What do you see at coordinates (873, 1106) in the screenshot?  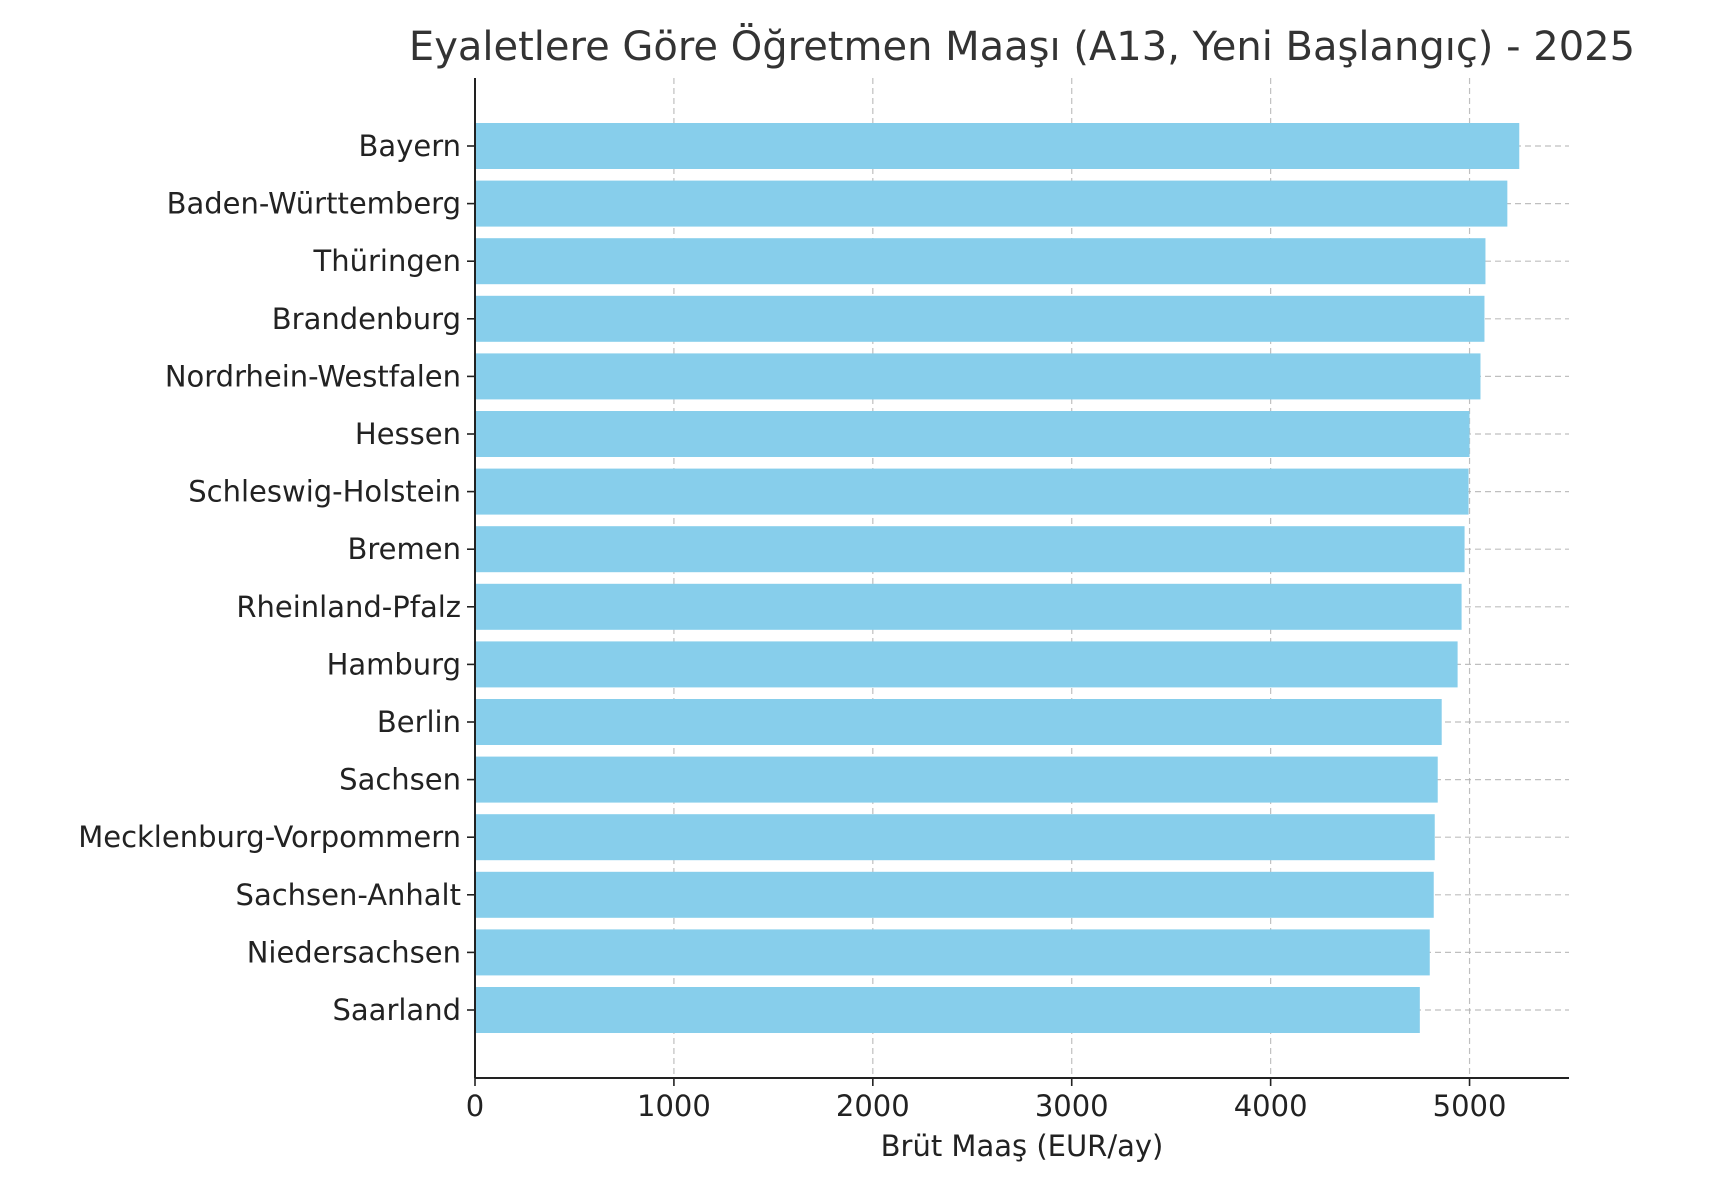 I see `x-tick-label: 2000` at bounding box center [873, 1106].